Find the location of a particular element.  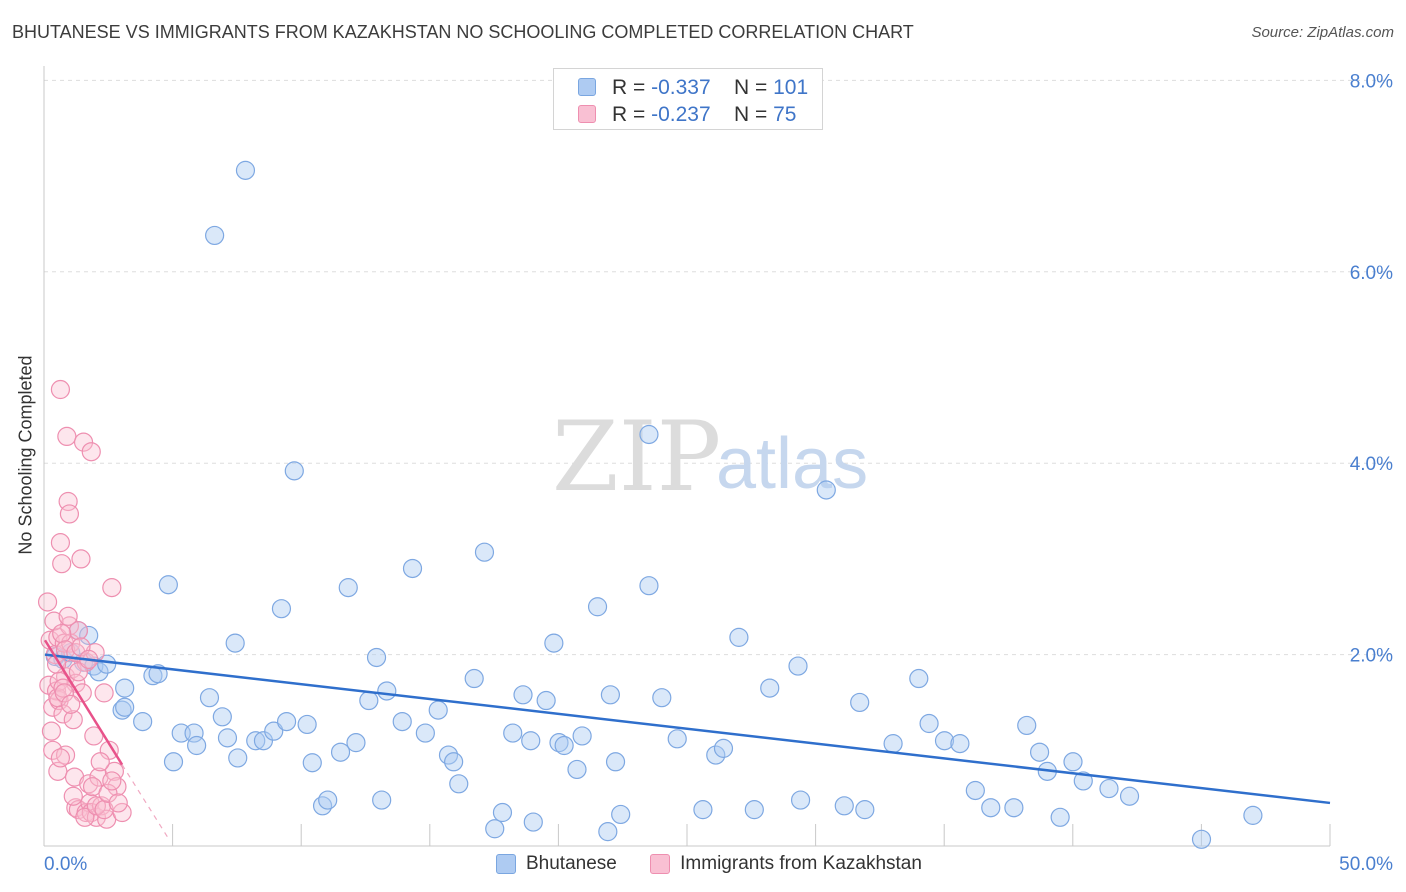

kazakhstan-swatch is located at coordinates (587, 114).